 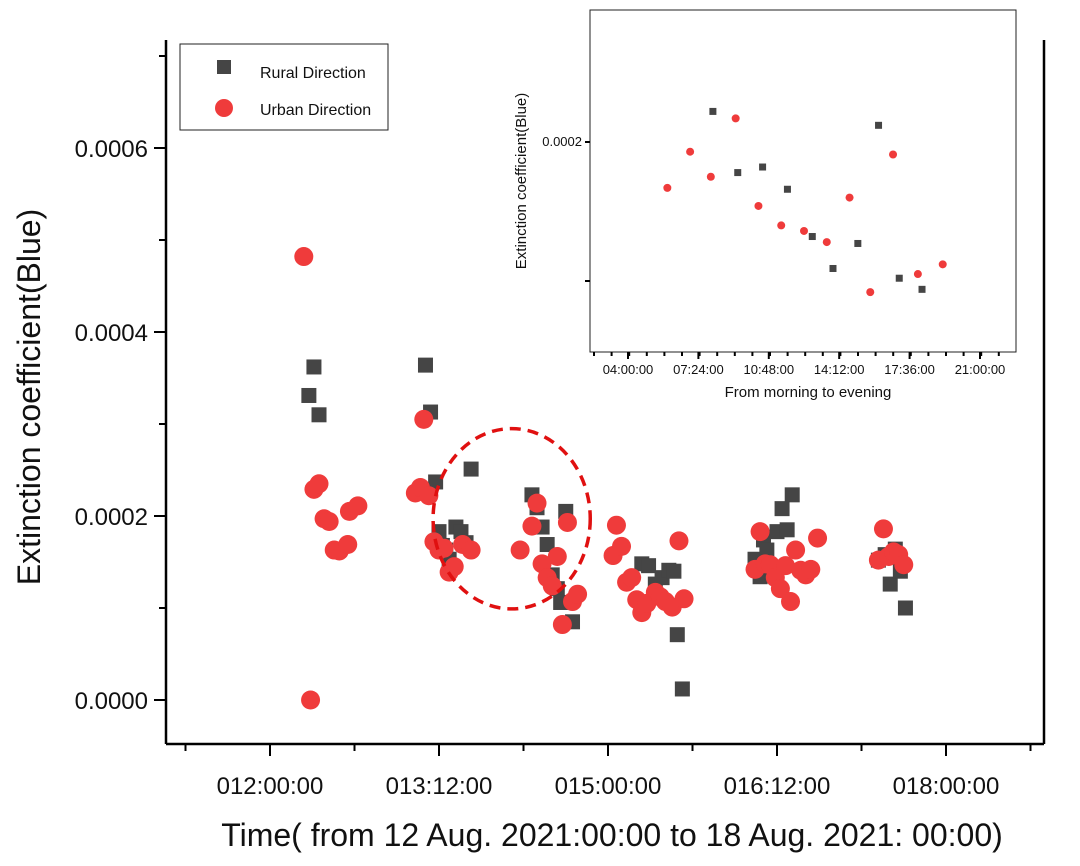 What do you see at coordinates (111, 701) in the screenshot?
I see `y-tick-label: 0.0000` at bounding box center [111, 701].